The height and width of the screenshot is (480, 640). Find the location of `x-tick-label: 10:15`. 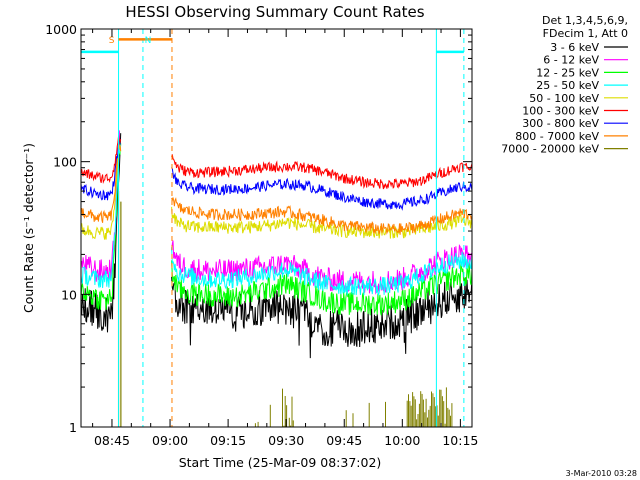

x-tick-label: 10:15 is located at coordinates (460, 440).